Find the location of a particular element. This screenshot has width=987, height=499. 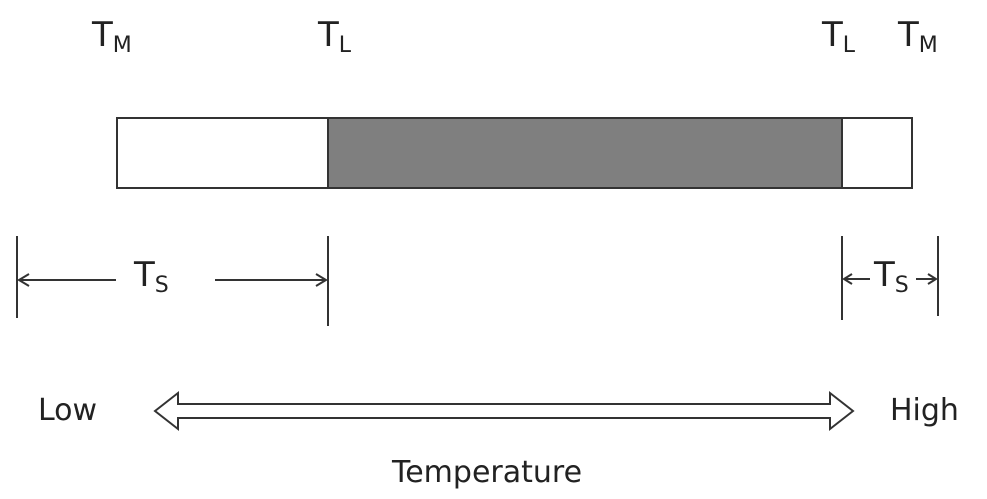

temperature-double-arrow is located at coordinates (504, 411).